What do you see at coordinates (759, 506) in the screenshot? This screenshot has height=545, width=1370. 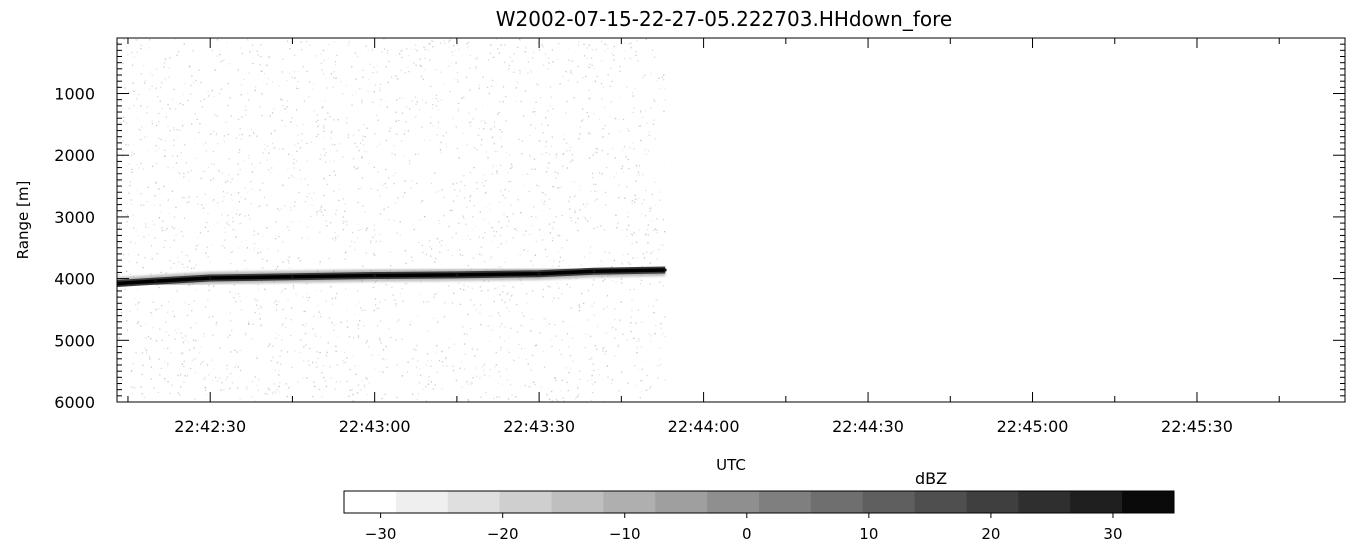 I see `colorbar: dBZ −30 −20 −10 0 10 20 30` at bounding box center [759, 506].